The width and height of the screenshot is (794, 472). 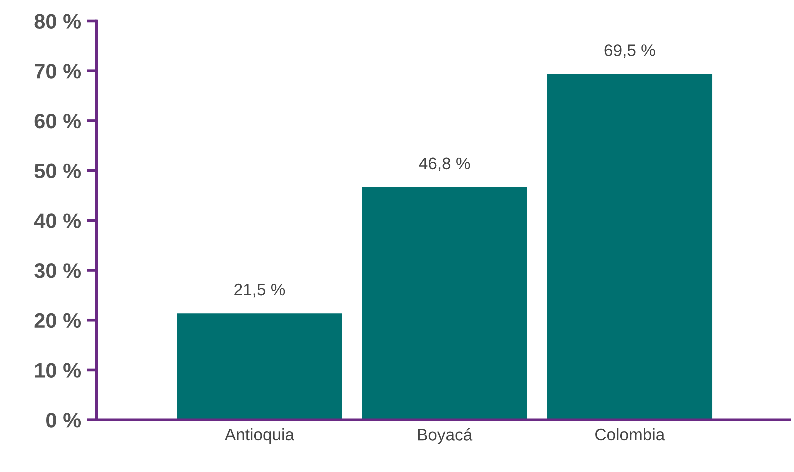 I want to click on data-label: 69,5 %, so click(x=630, y=51).